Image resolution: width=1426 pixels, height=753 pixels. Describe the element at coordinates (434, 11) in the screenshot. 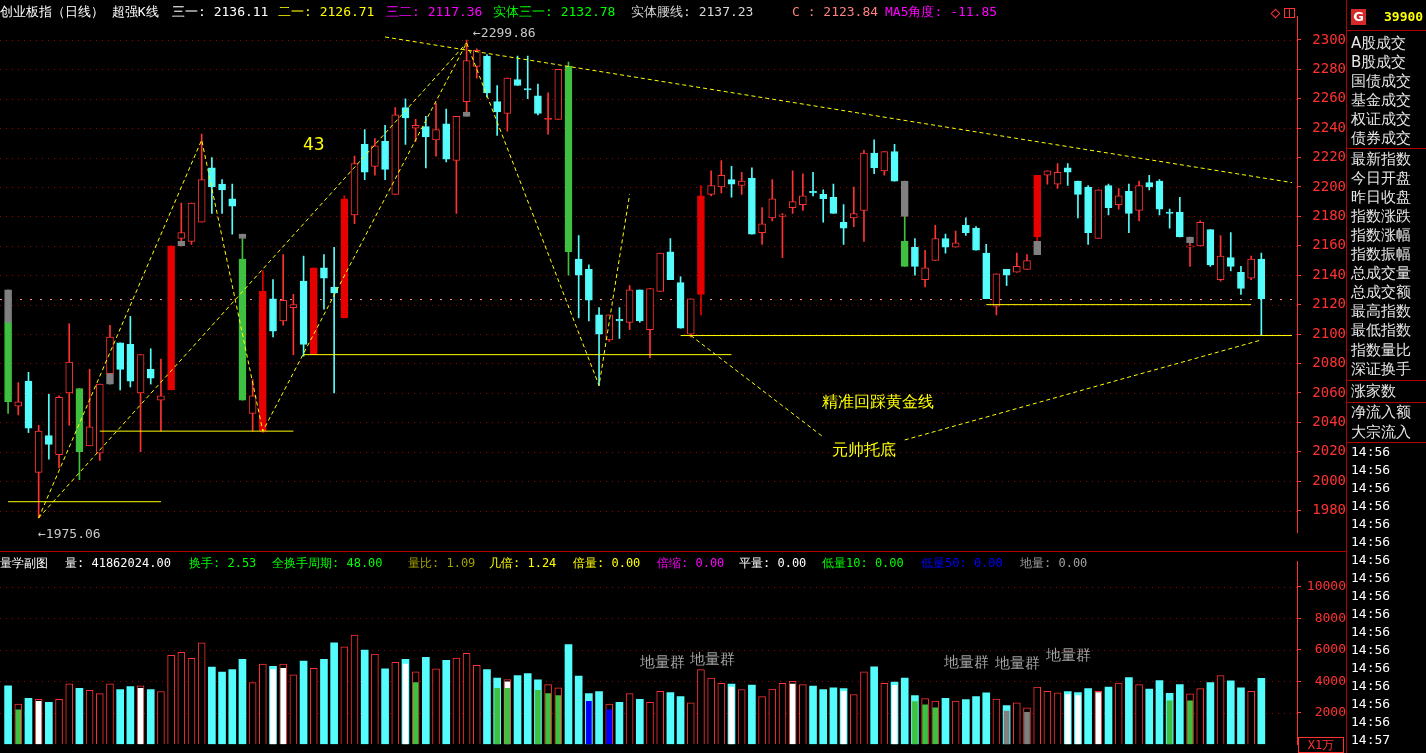

I see `annotation: 三二: 2117.36` at that location.